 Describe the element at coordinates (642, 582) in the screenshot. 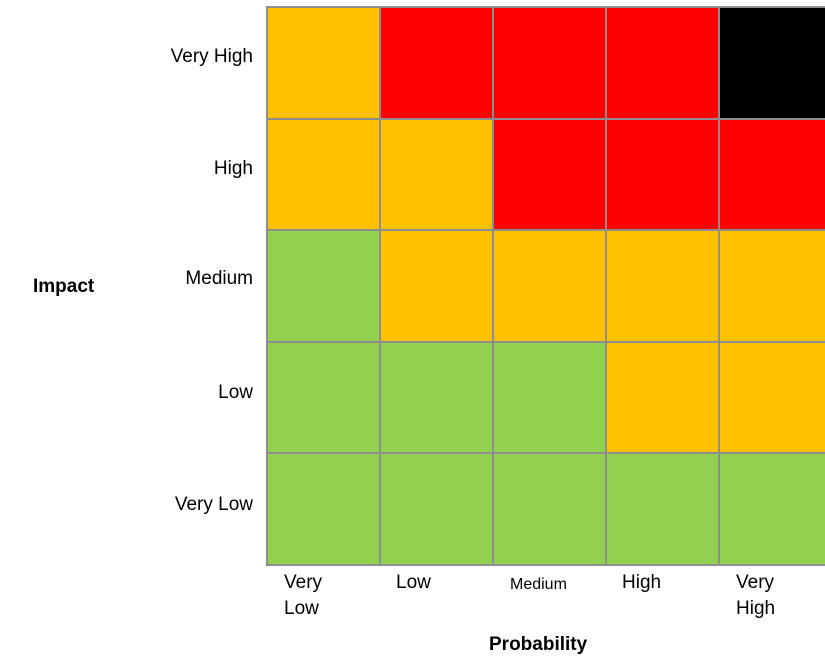

I see `x-tick-label: High` at that location.